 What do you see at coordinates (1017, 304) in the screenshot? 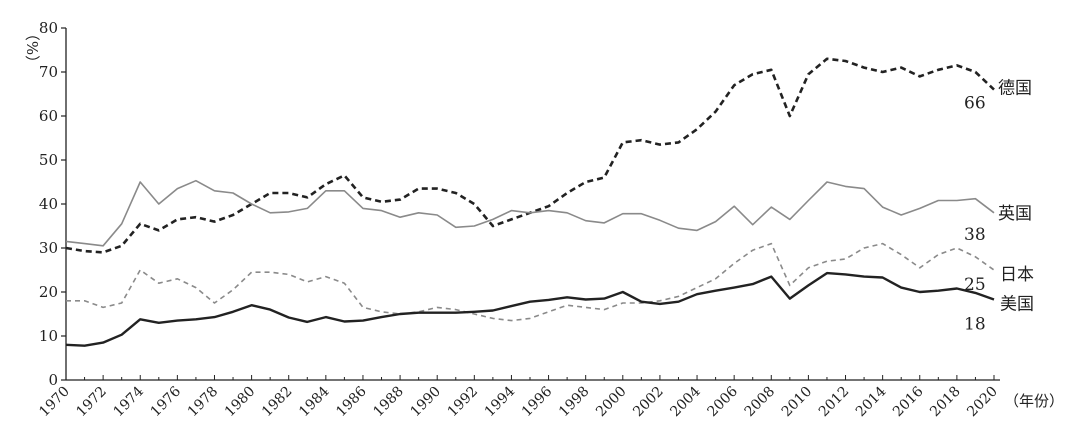
I see `series-name-label: 美国` at bounding box center [1017, 304].